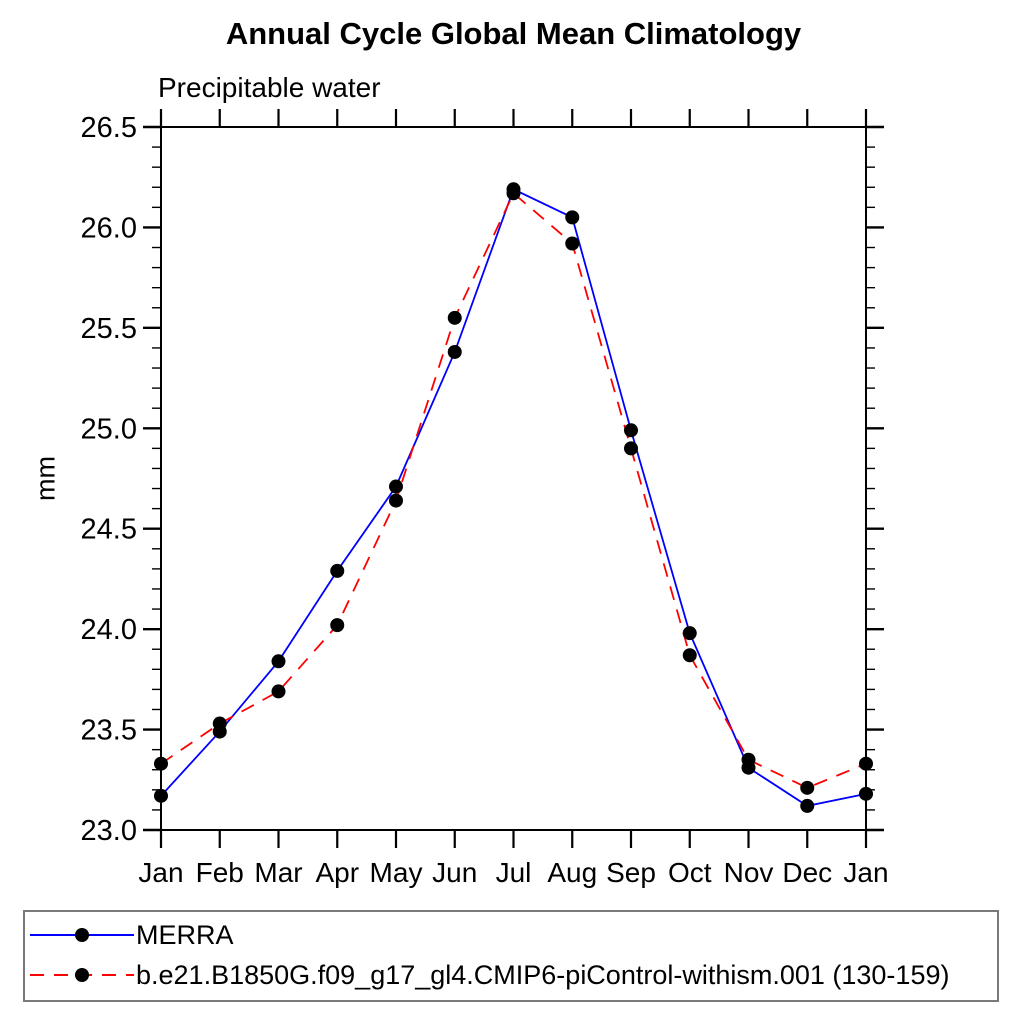 The height and width of the screenshot is (1024, 1024). What do you see at coordinates (109, 429) in the screenshot?
I see `y-axis-tick-label: 25.0` at bounding box center [109, 429].